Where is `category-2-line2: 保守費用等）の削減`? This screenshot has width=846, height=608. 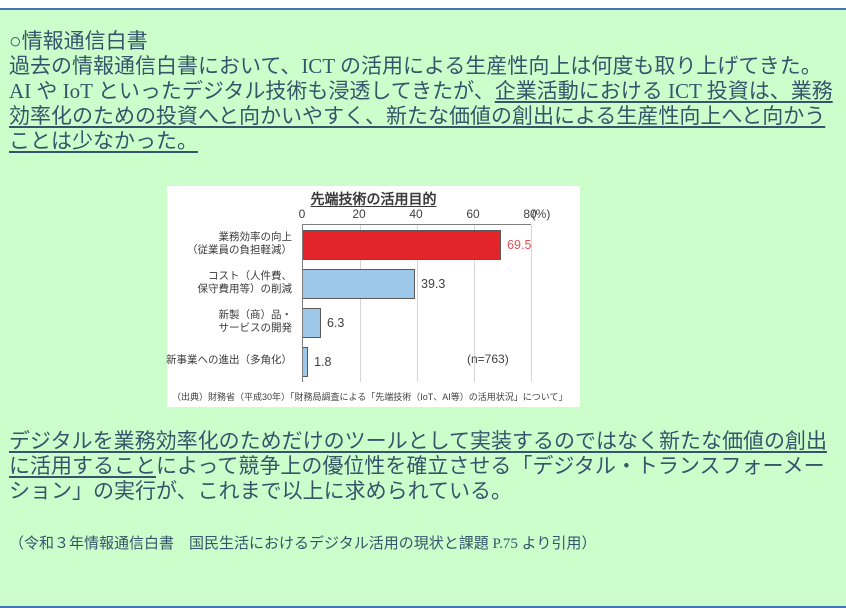 category-2-line2: 保守費用等）の削減 is located at coordinates (245, 288).